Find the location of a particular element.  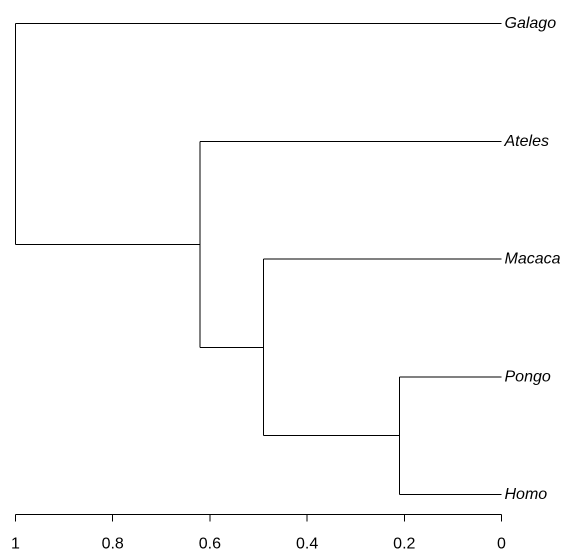

axis-tick-label: 0 is located at coordinates (501, 544).